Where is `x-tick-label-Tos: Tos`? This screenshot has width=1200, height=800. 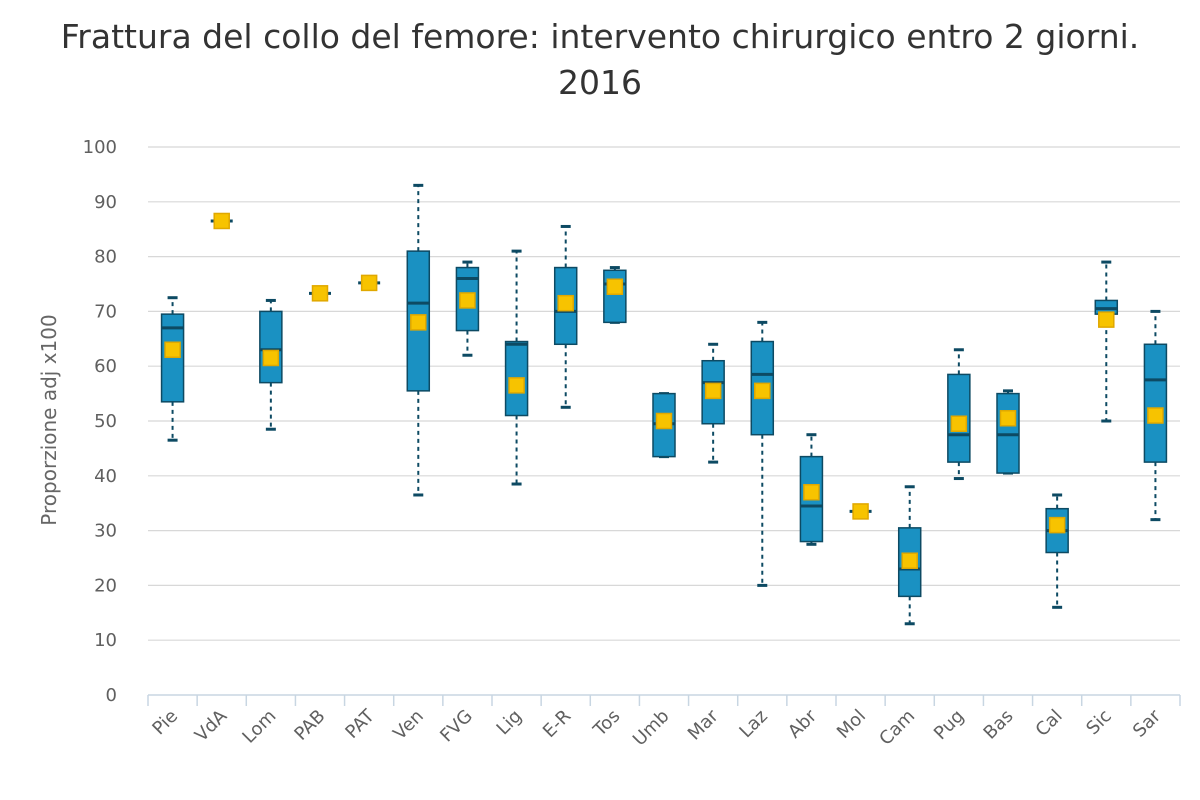 x-tick-label-Tos: Tos is located at coordinates (607, 724).